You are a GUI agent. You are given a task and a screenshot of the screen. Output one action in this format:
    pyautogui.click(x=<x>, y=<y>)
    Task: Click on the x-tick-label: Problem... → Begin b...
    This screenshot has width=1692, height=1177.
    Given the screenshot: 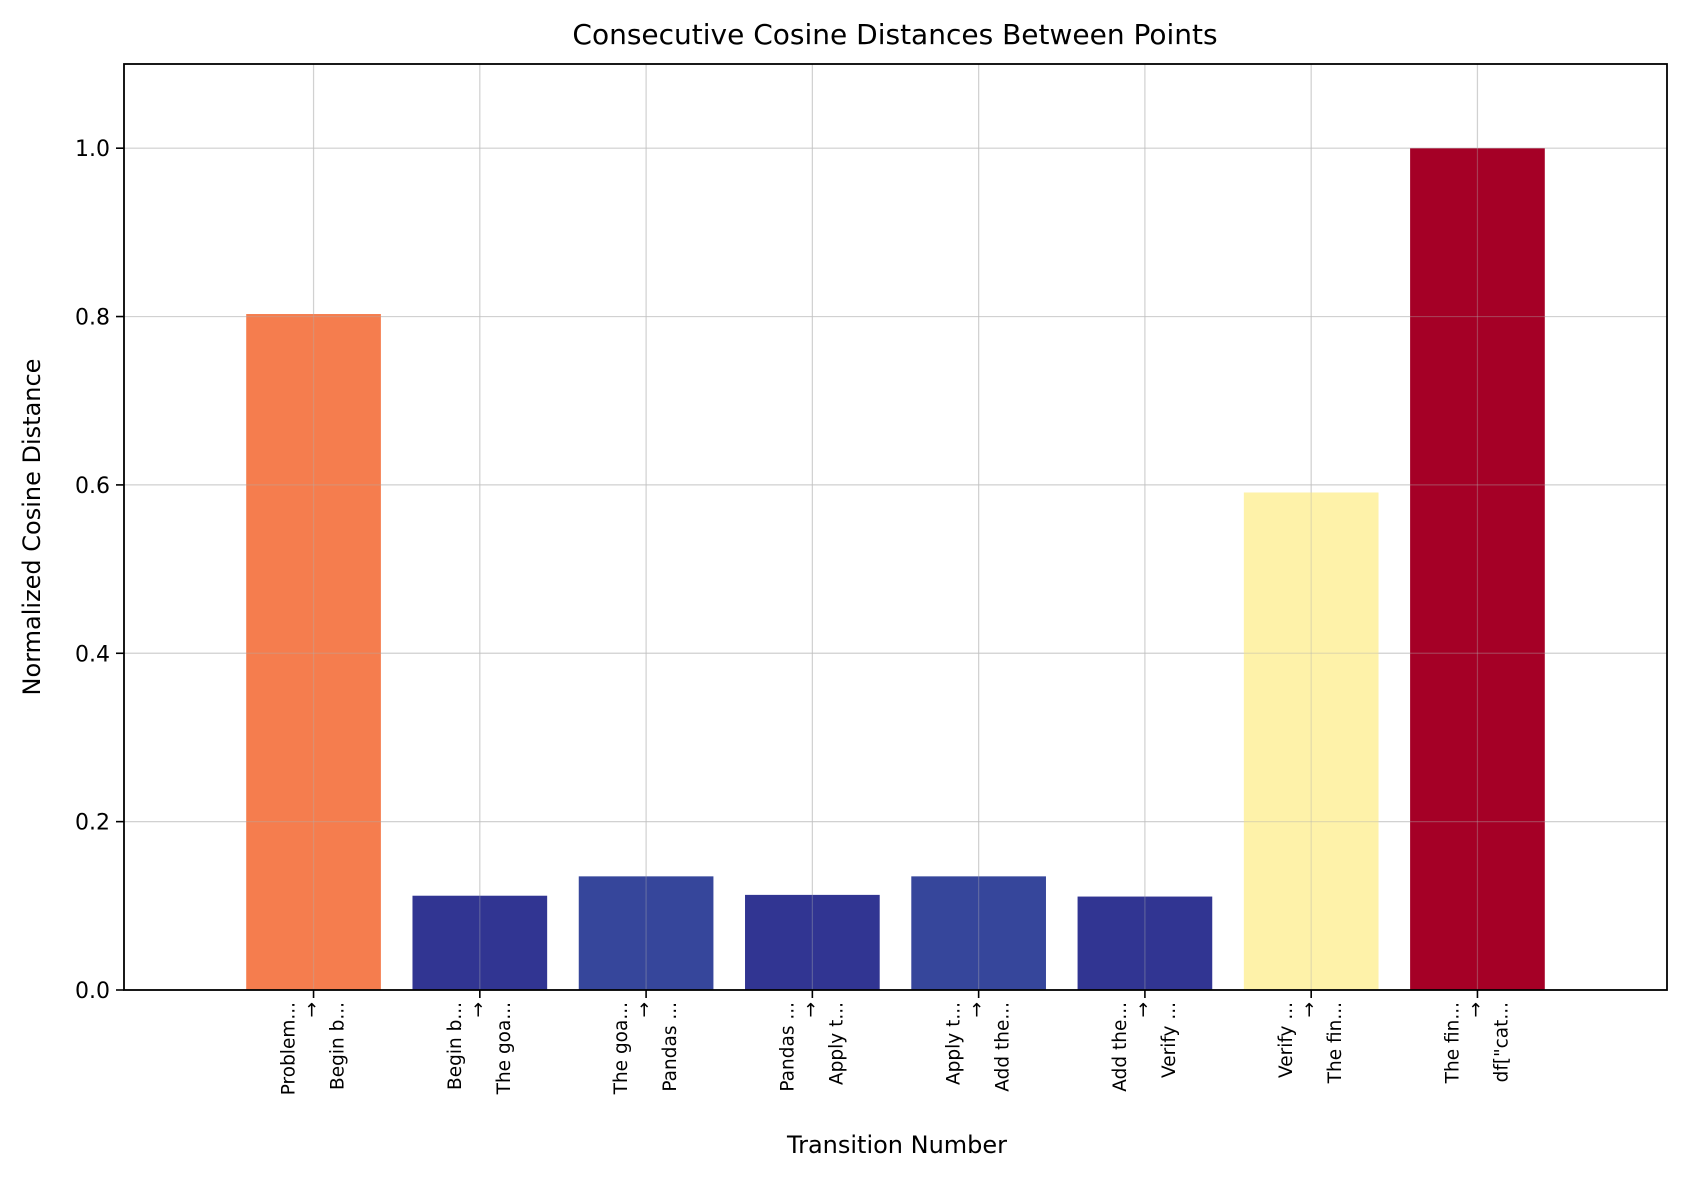 What is the action you would take?
    pyautogui.click(x=314, y=1048)
    